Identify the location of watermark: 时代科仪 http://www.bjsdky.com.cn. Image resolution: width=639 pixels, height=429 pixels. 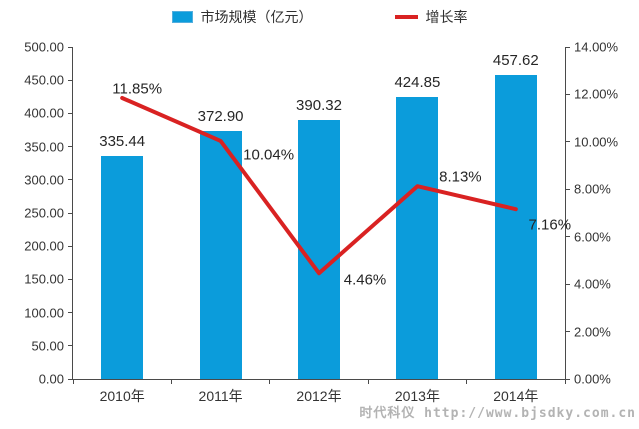
(497, 413).